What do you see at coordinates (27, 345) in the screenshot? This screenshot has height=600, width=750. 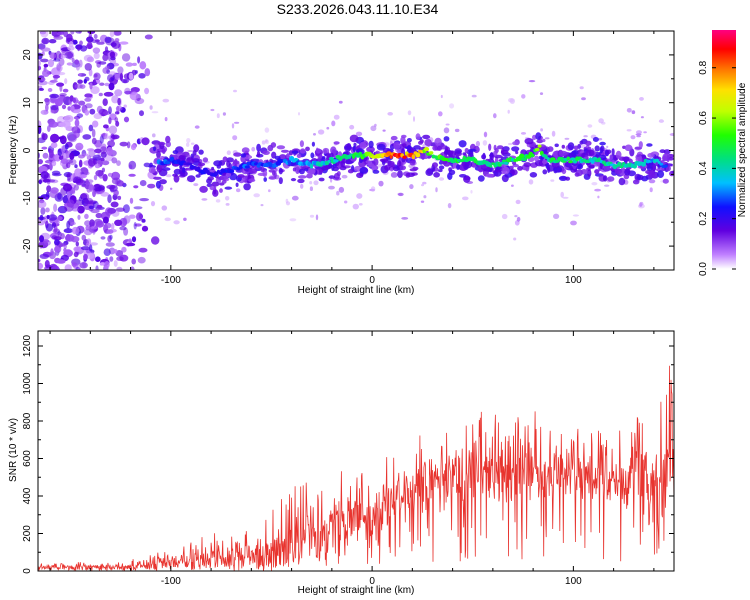 I see `y-tick-label: 1200` at bounding box center [27, 345].